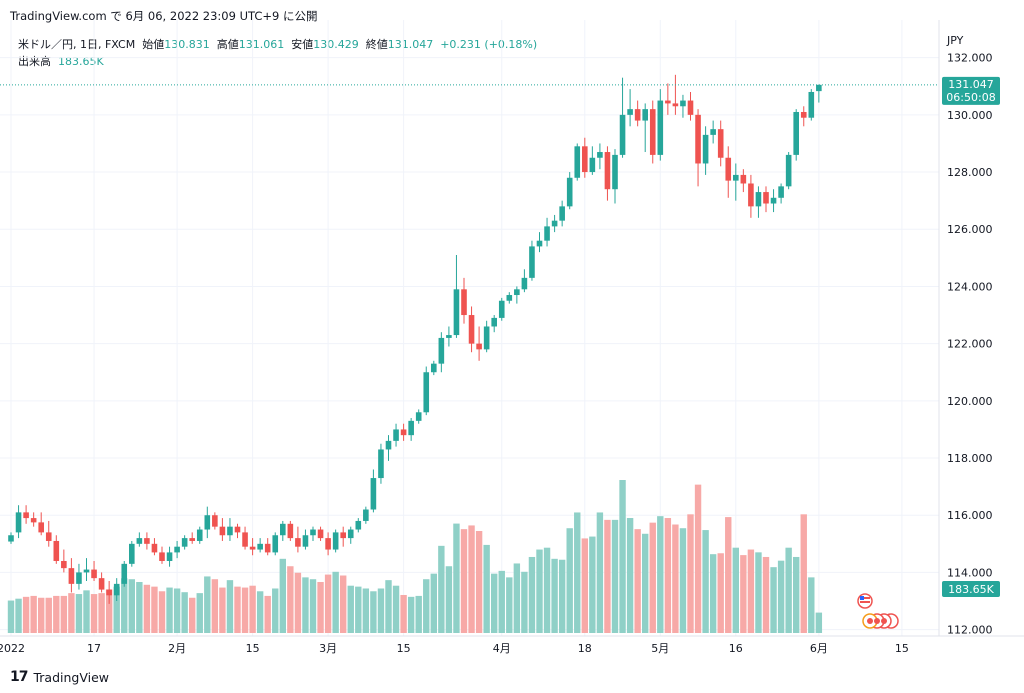  What do you see at coordinates (971, 589) in the screenshot?
I see `volume-tag` at bounding box center [971, 589].